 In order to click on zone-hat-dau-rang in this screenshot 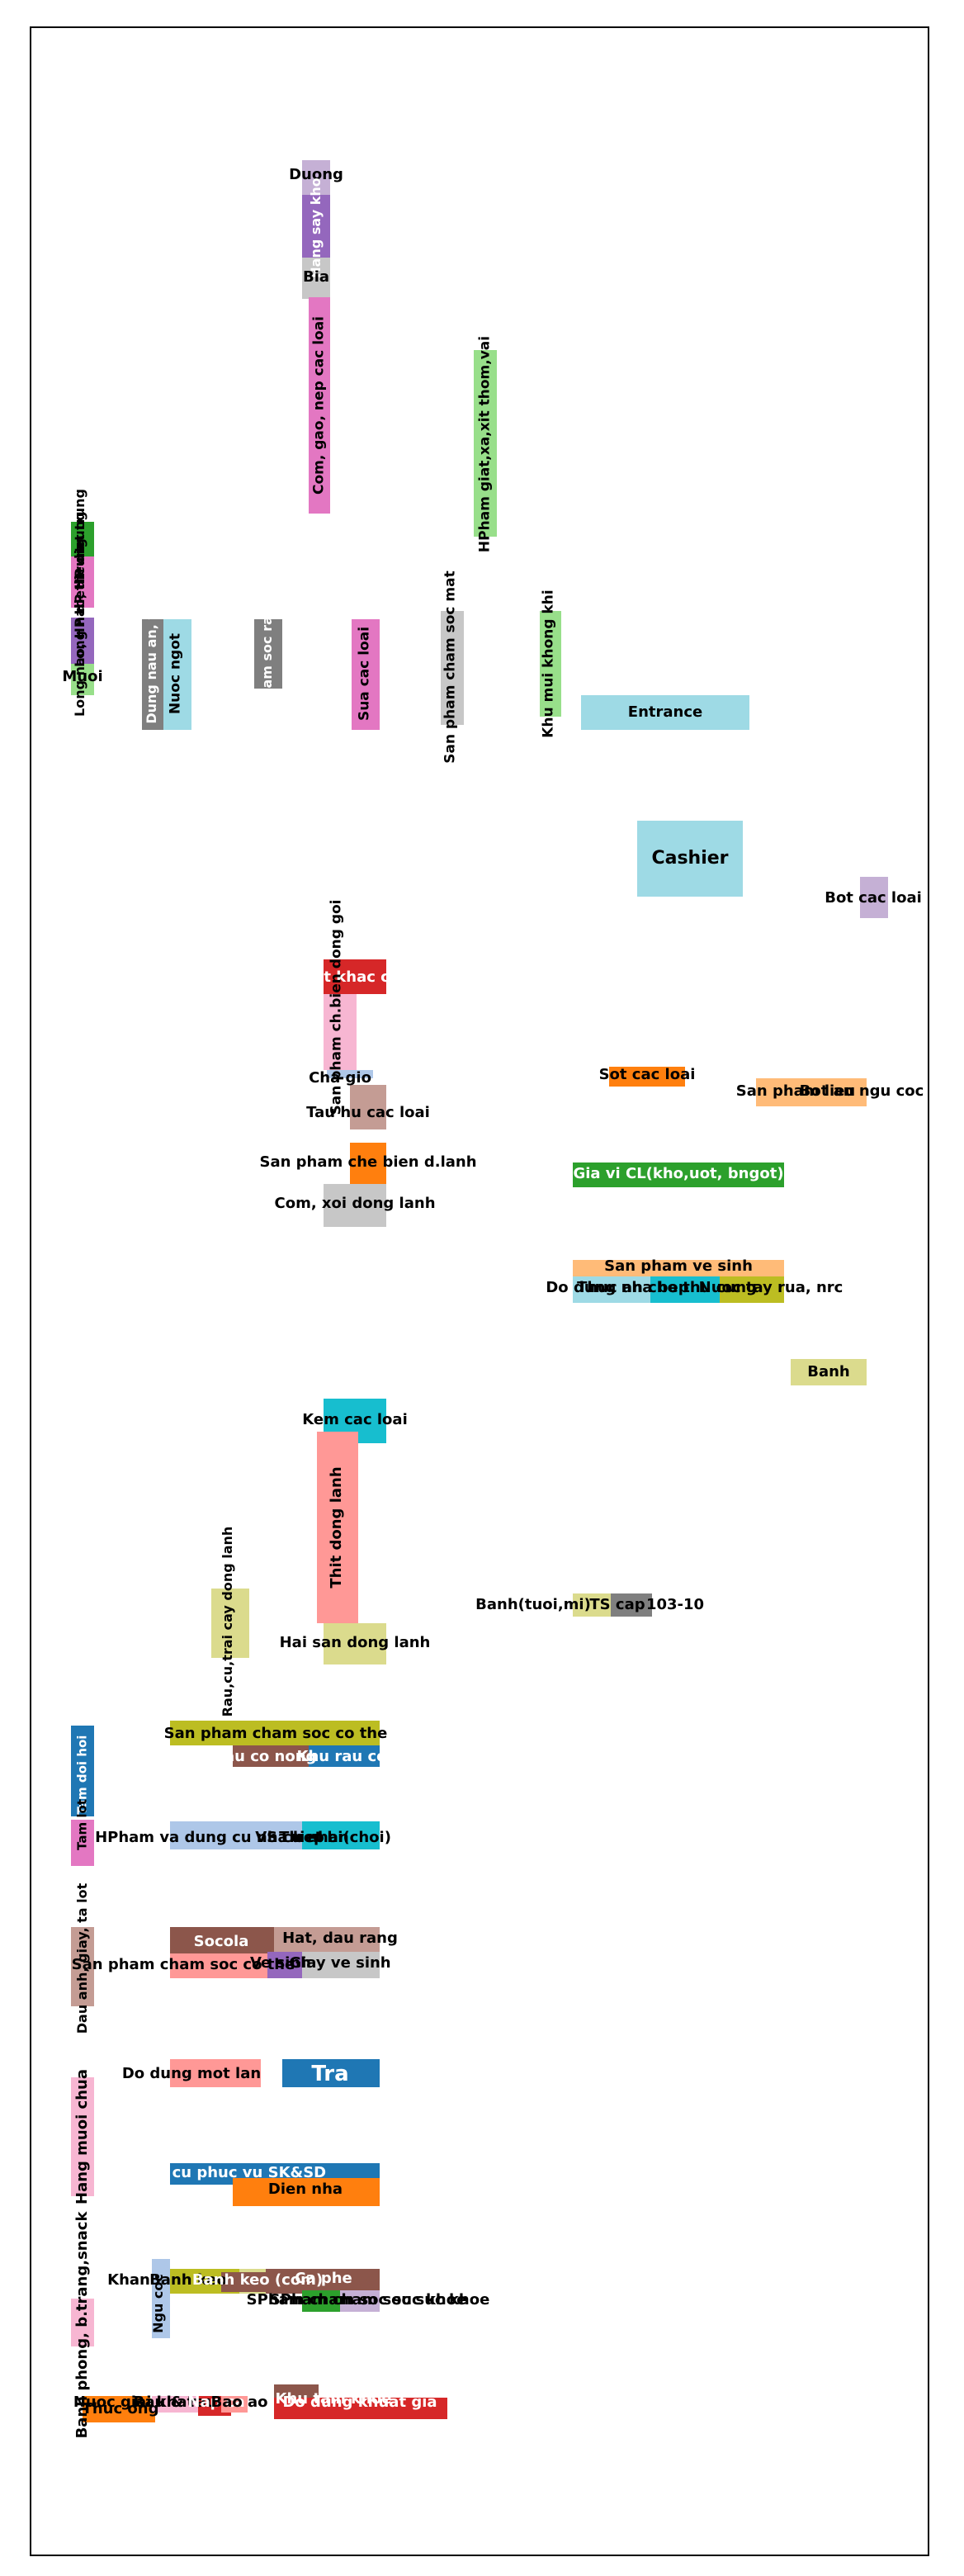, I will do `click(327, 1940)`.